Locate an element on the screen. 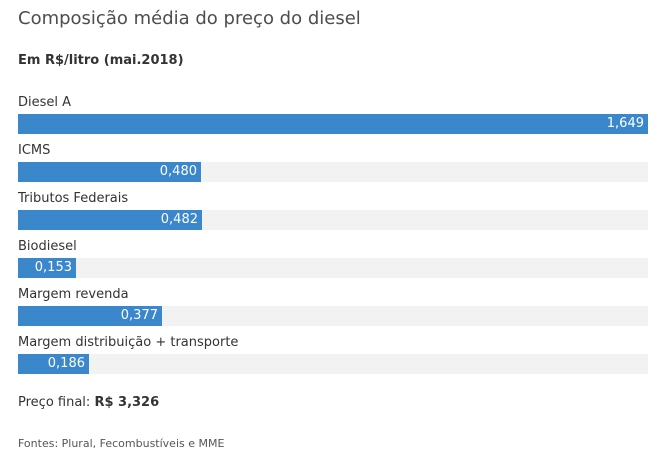 This screenshot has height=462, width=660. bar-row: Diesel A 1,649 is located at coordinates (333, 114).